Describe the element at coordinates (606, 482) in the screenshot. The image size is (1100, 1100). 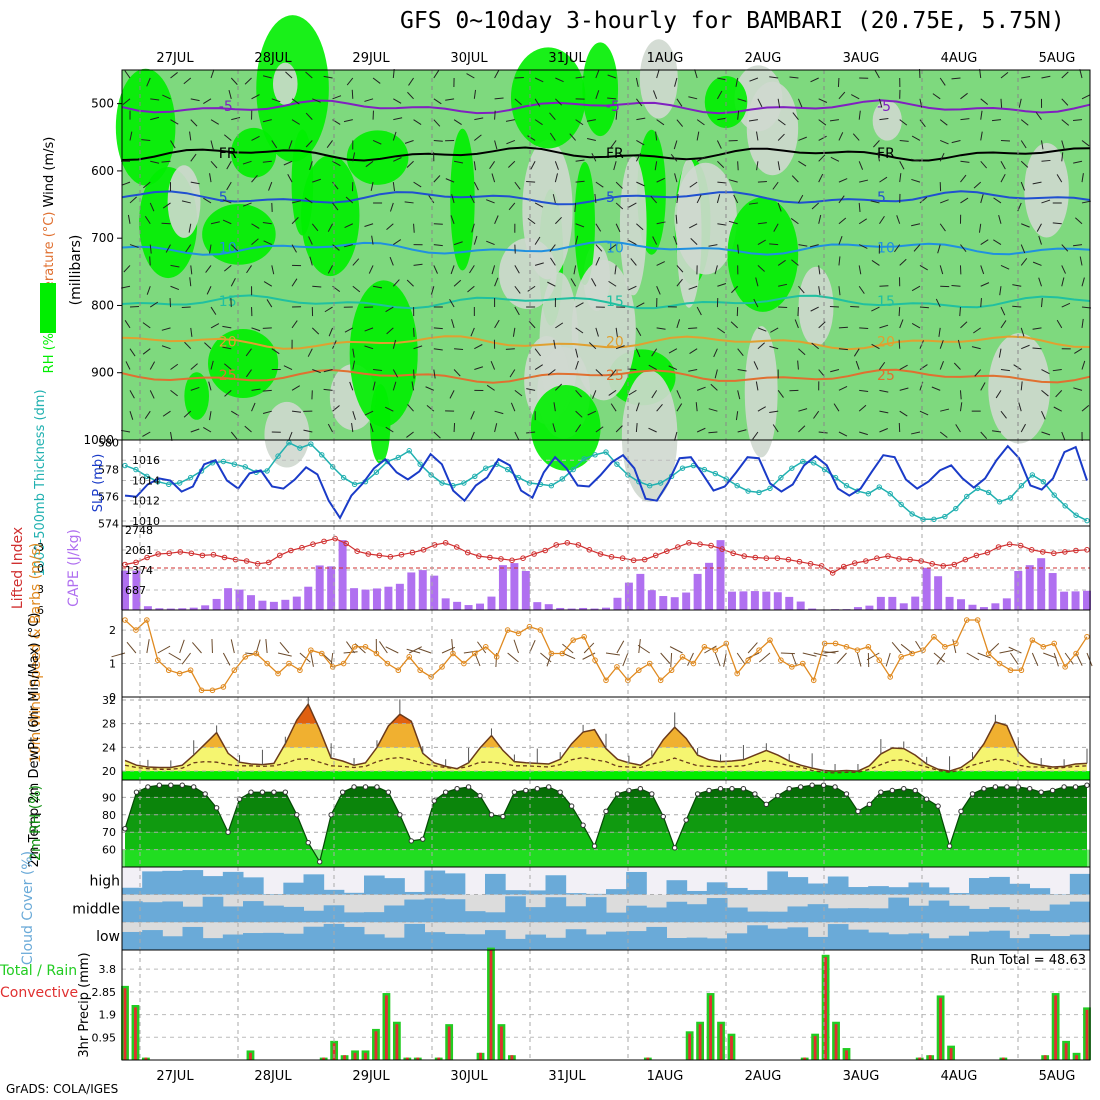
I see `slp-line` at that location.